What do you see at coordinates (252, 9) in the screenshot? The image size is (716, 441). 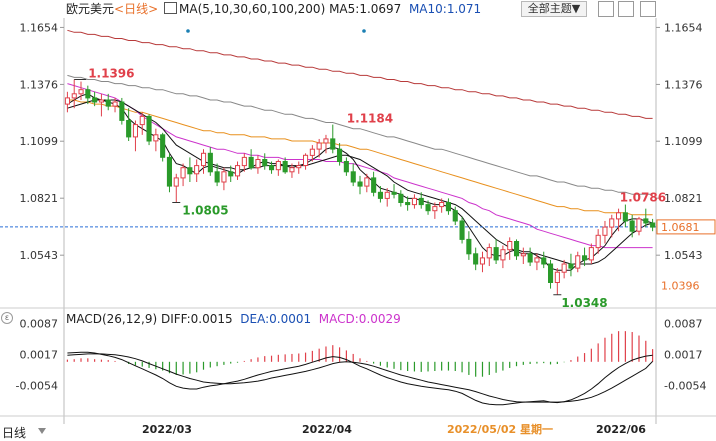 I see `ma-params: MA(5,10,30,60,100,200)` at bounding box center [252, 9].